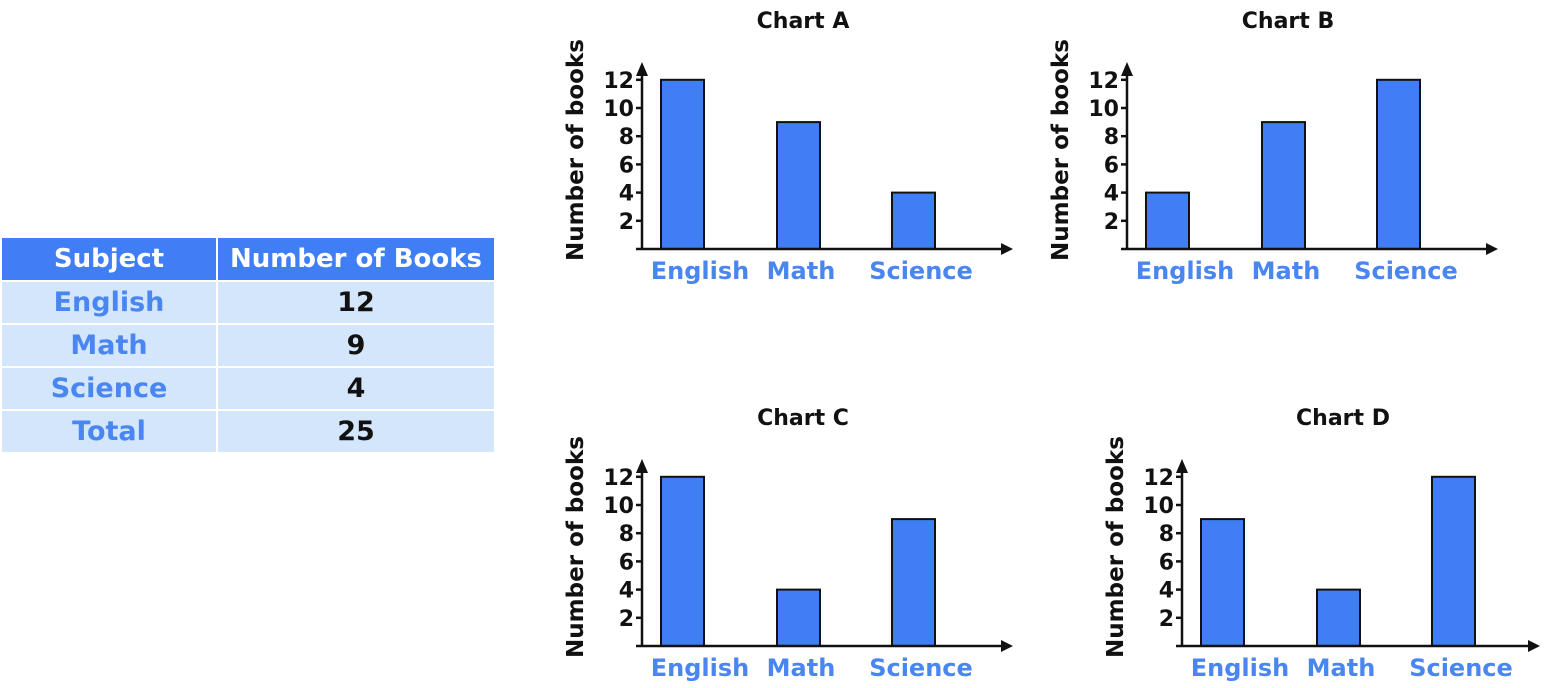  I want to click on table-row: Science 4, so click(248, 388).